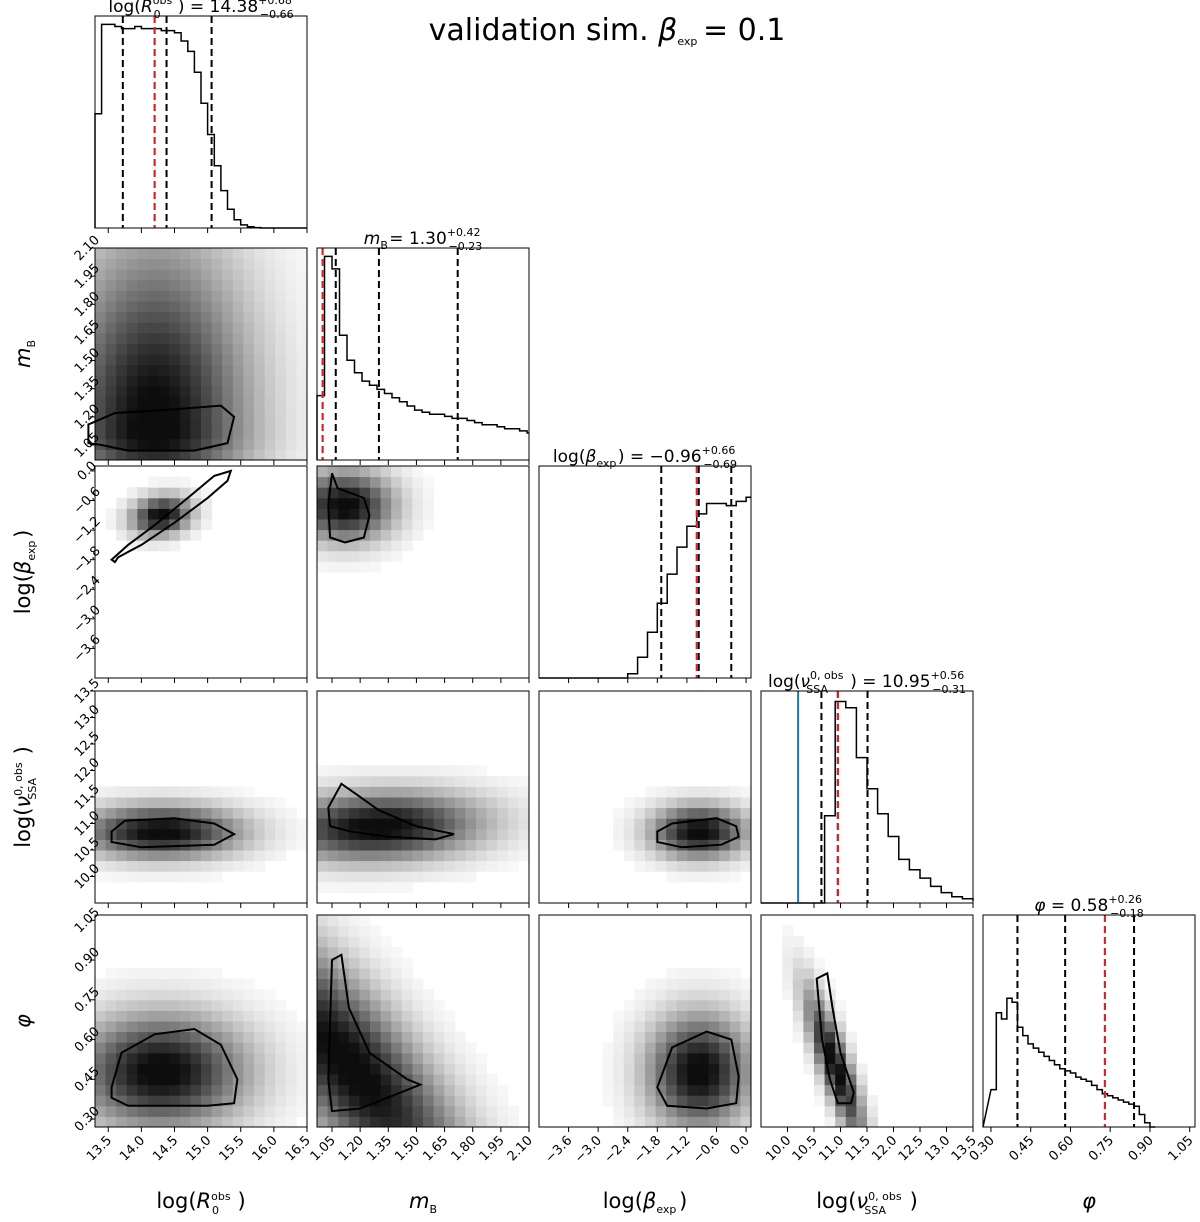  I want to click on contour-line, so click(161, 428).